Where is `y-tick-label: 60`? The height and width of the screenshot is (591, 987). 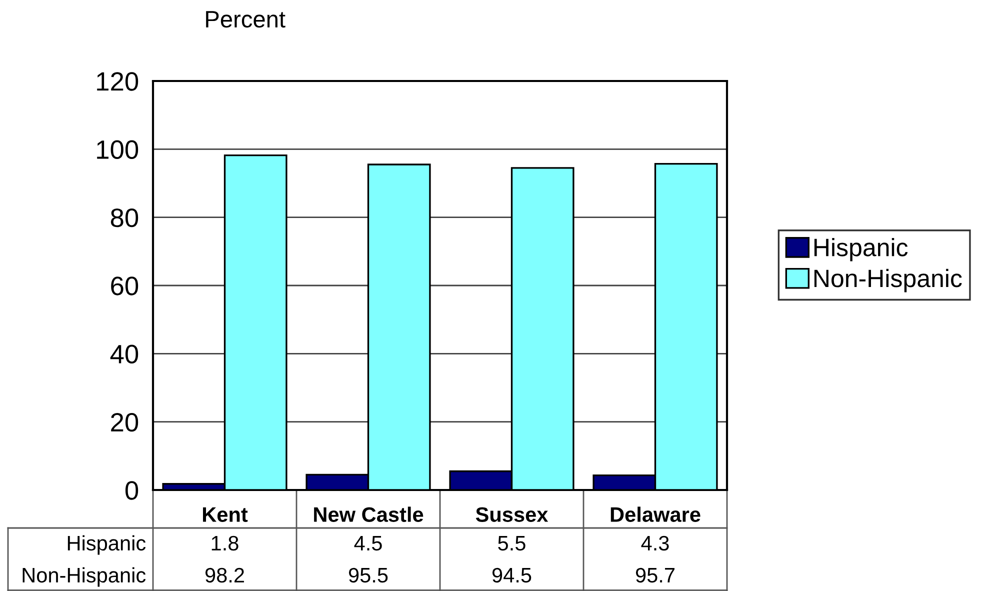
y-tick-label: 60 is located at coordinates (124, 286).